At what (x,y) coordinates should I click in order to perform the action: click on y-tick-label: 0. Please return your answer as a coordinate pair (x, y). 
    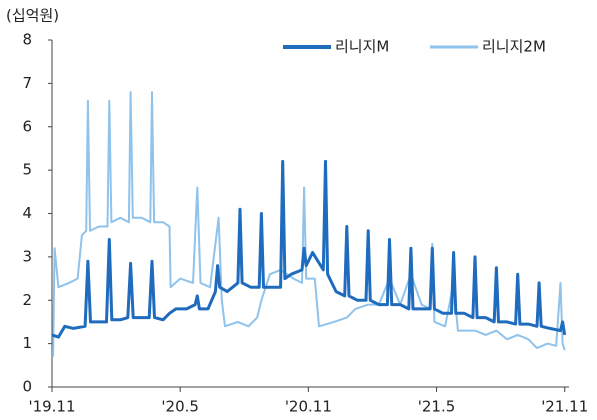
    Looking at the image, I should click on (27, 387).